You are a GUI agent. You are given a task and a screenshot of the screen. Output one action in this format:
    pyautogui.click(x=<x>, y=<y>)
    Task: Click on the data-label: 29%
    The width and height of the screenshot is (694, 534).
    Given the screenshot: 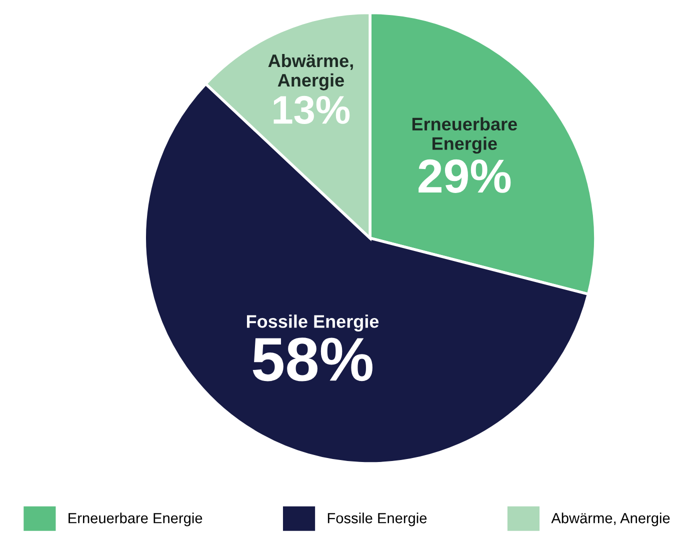 What is the action you would take?
    pyautogui.click(x=464, y=176)
    